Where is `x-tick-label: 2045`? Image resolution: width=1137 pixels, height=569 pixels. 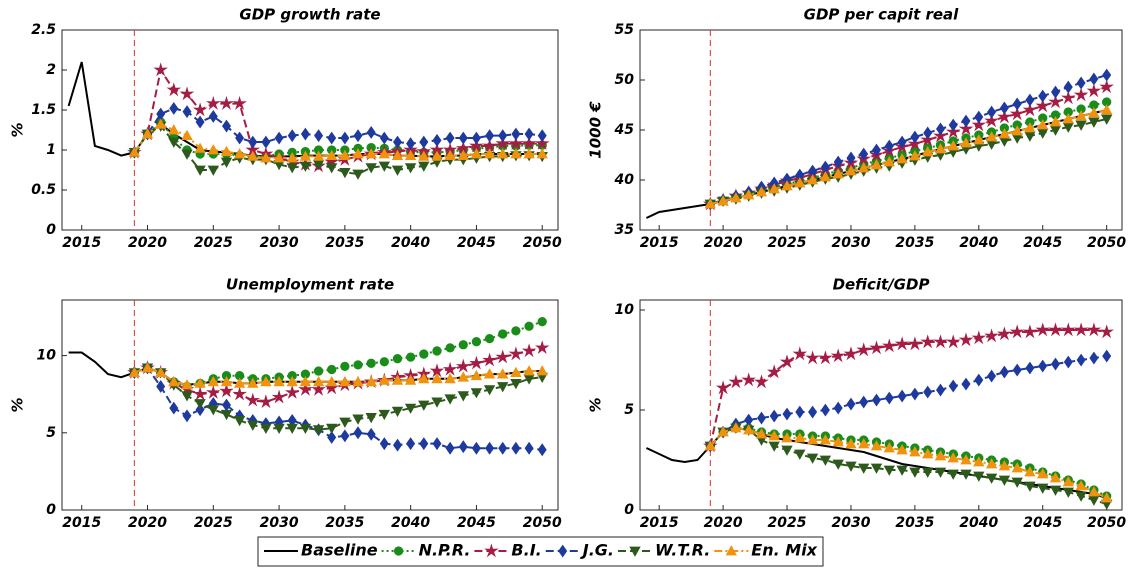 x-tick-label: 2045 is located at coordinates (476, 523).